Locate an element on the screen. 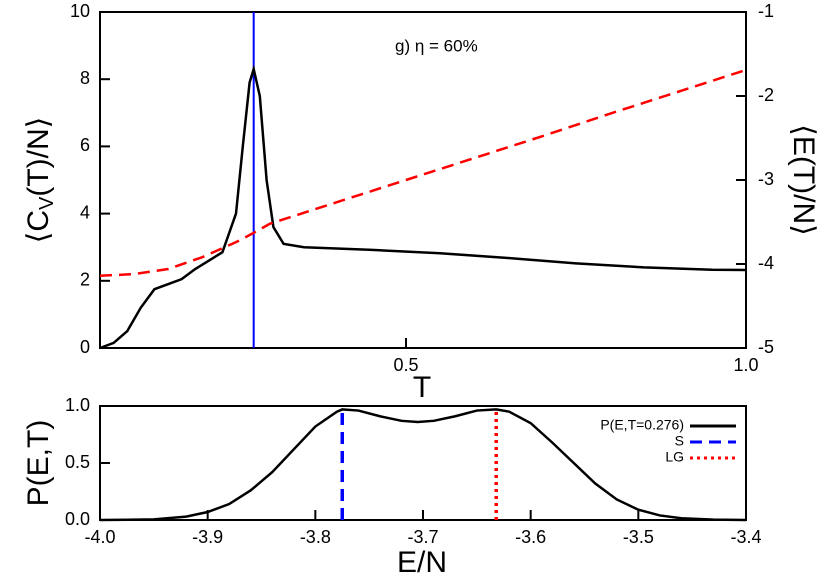  x-tick-label: -3.8 is located at coordinates (315, 537).